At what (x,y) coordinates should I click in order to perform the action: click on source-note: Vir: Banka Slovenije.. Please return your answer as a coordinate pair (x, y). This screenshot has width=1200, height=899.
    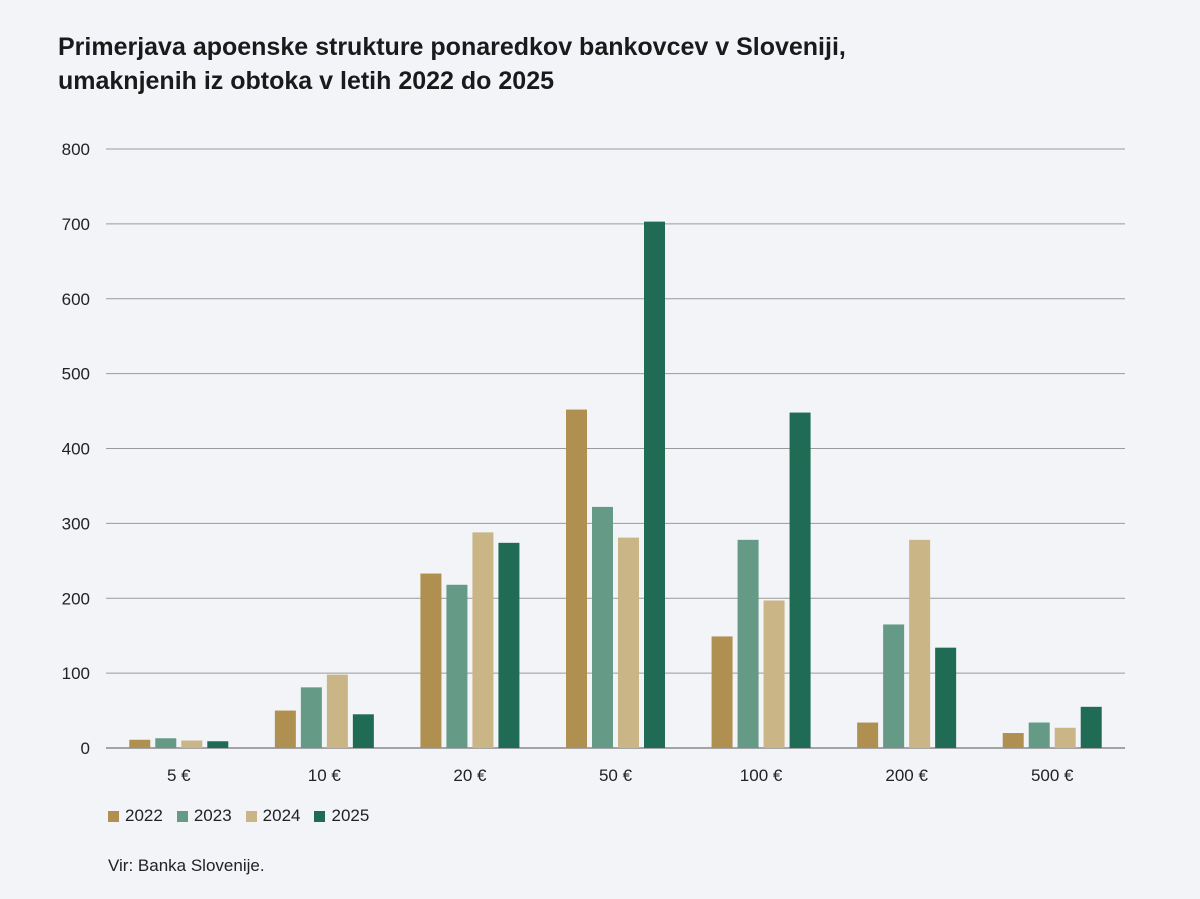
    Looking at the image, I should click on (186, 865).